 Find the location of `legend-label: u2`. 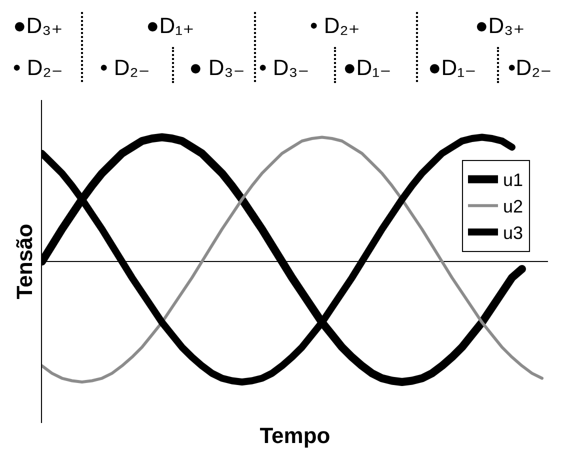

legend-label: u2 is located at coordinates (513, 206).